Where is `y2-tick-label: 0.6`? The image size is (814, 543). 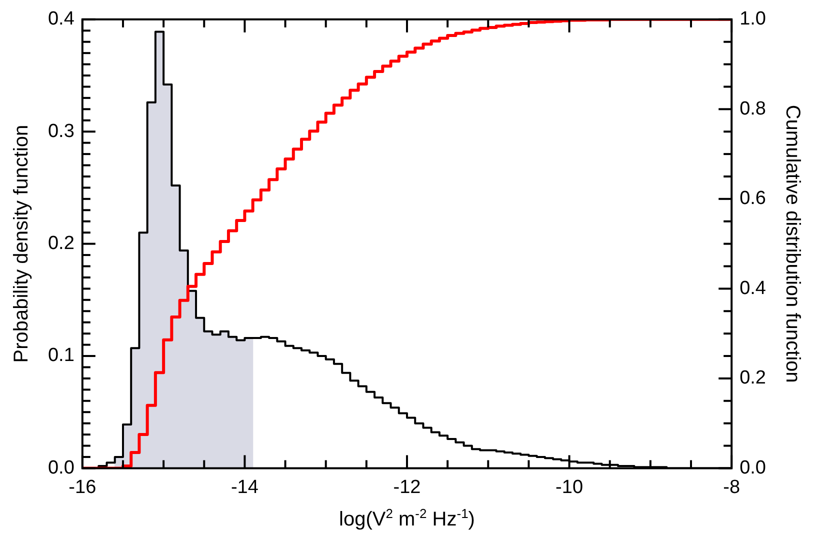 y2-tick-label: 0.6 is located at coordinates (753, 199).